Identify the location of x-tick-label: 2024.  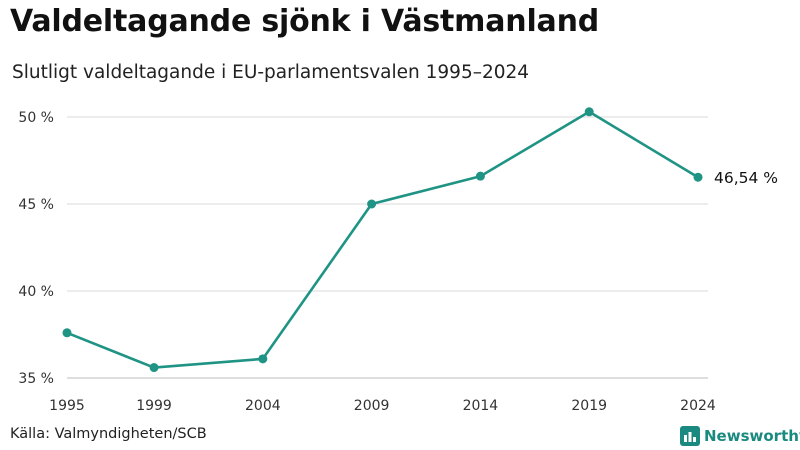
(698, 406).